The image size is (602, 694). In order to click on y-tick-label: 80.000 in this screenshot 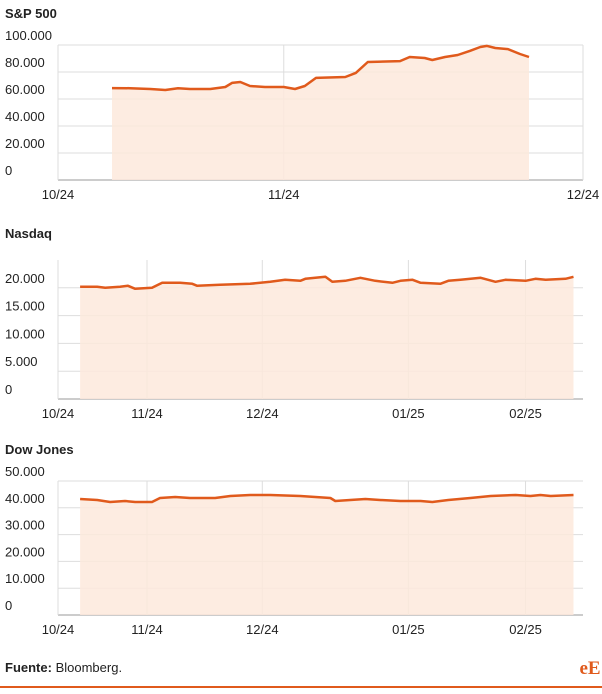, I will do `click(25, 62)`.